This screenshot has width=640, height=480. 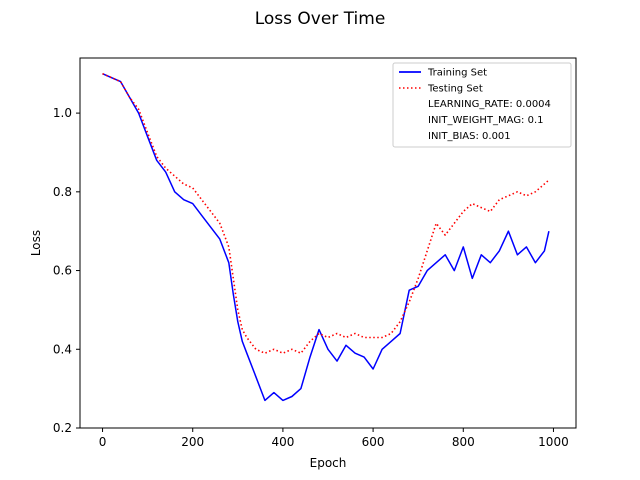 I want to click on x-tick-label: 600, so click(x=373, y=442).